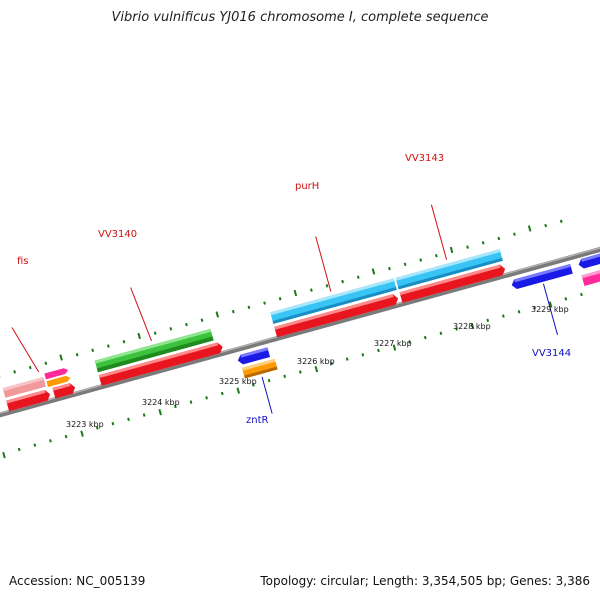  Describe the element at coordinates (77, 581) in the screenshot. I see `accession-text: Accession: NC_005139` at that location.